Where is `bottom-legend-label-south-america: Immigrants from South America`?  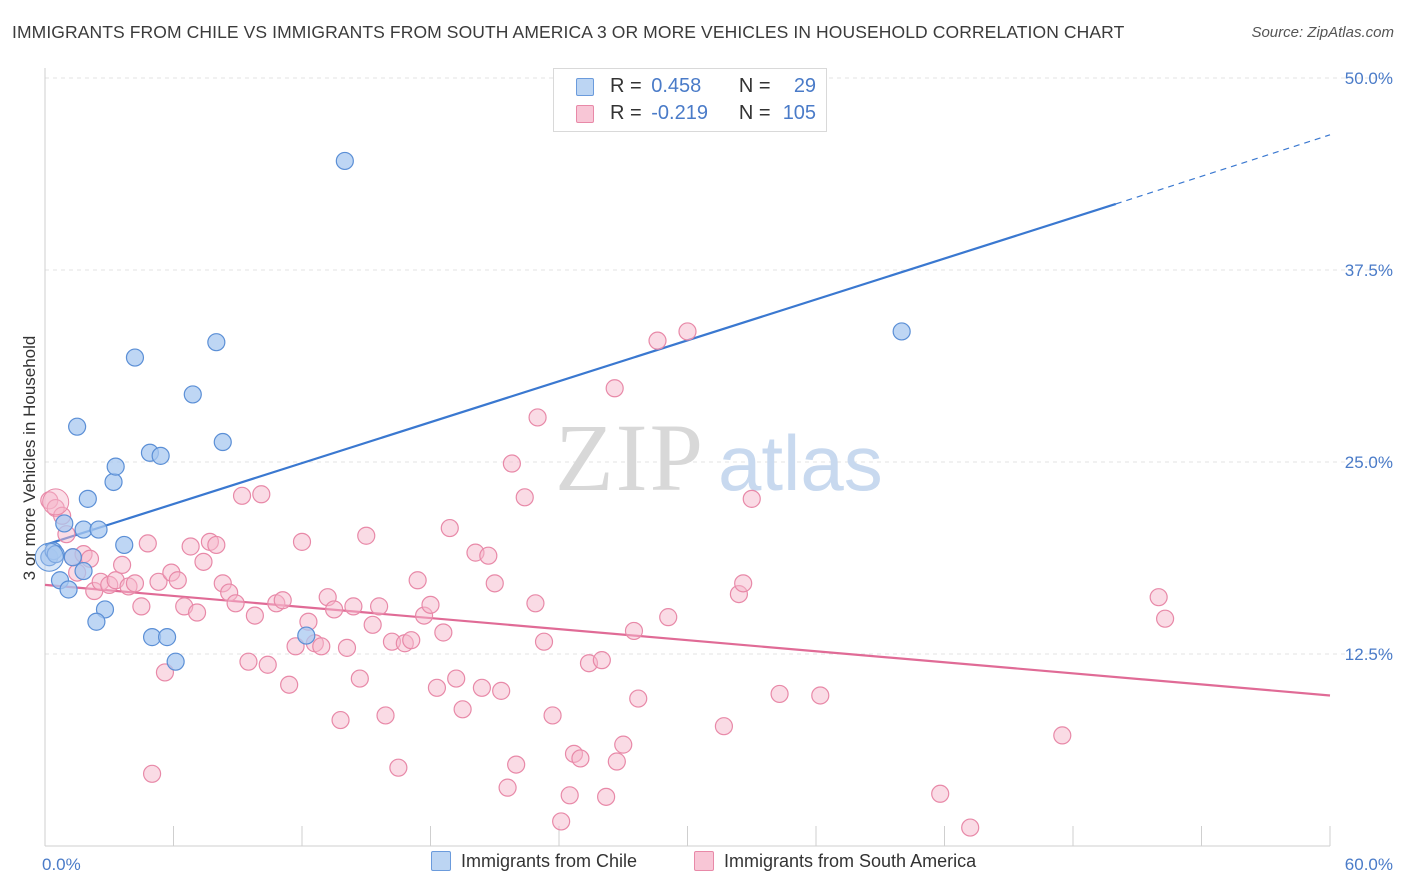 bottom-legend-label-south-america: Immigrants from South America is located at coordinates (850, 861).